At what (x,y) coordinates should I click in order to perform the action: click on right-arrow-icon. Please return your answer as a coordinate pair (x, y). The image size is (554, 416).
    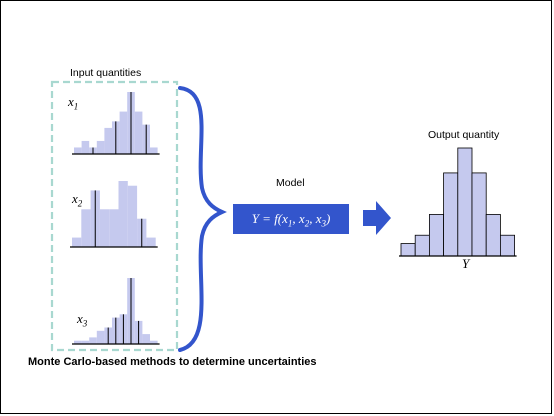
    Looking at the image, I should click on (377, 218).